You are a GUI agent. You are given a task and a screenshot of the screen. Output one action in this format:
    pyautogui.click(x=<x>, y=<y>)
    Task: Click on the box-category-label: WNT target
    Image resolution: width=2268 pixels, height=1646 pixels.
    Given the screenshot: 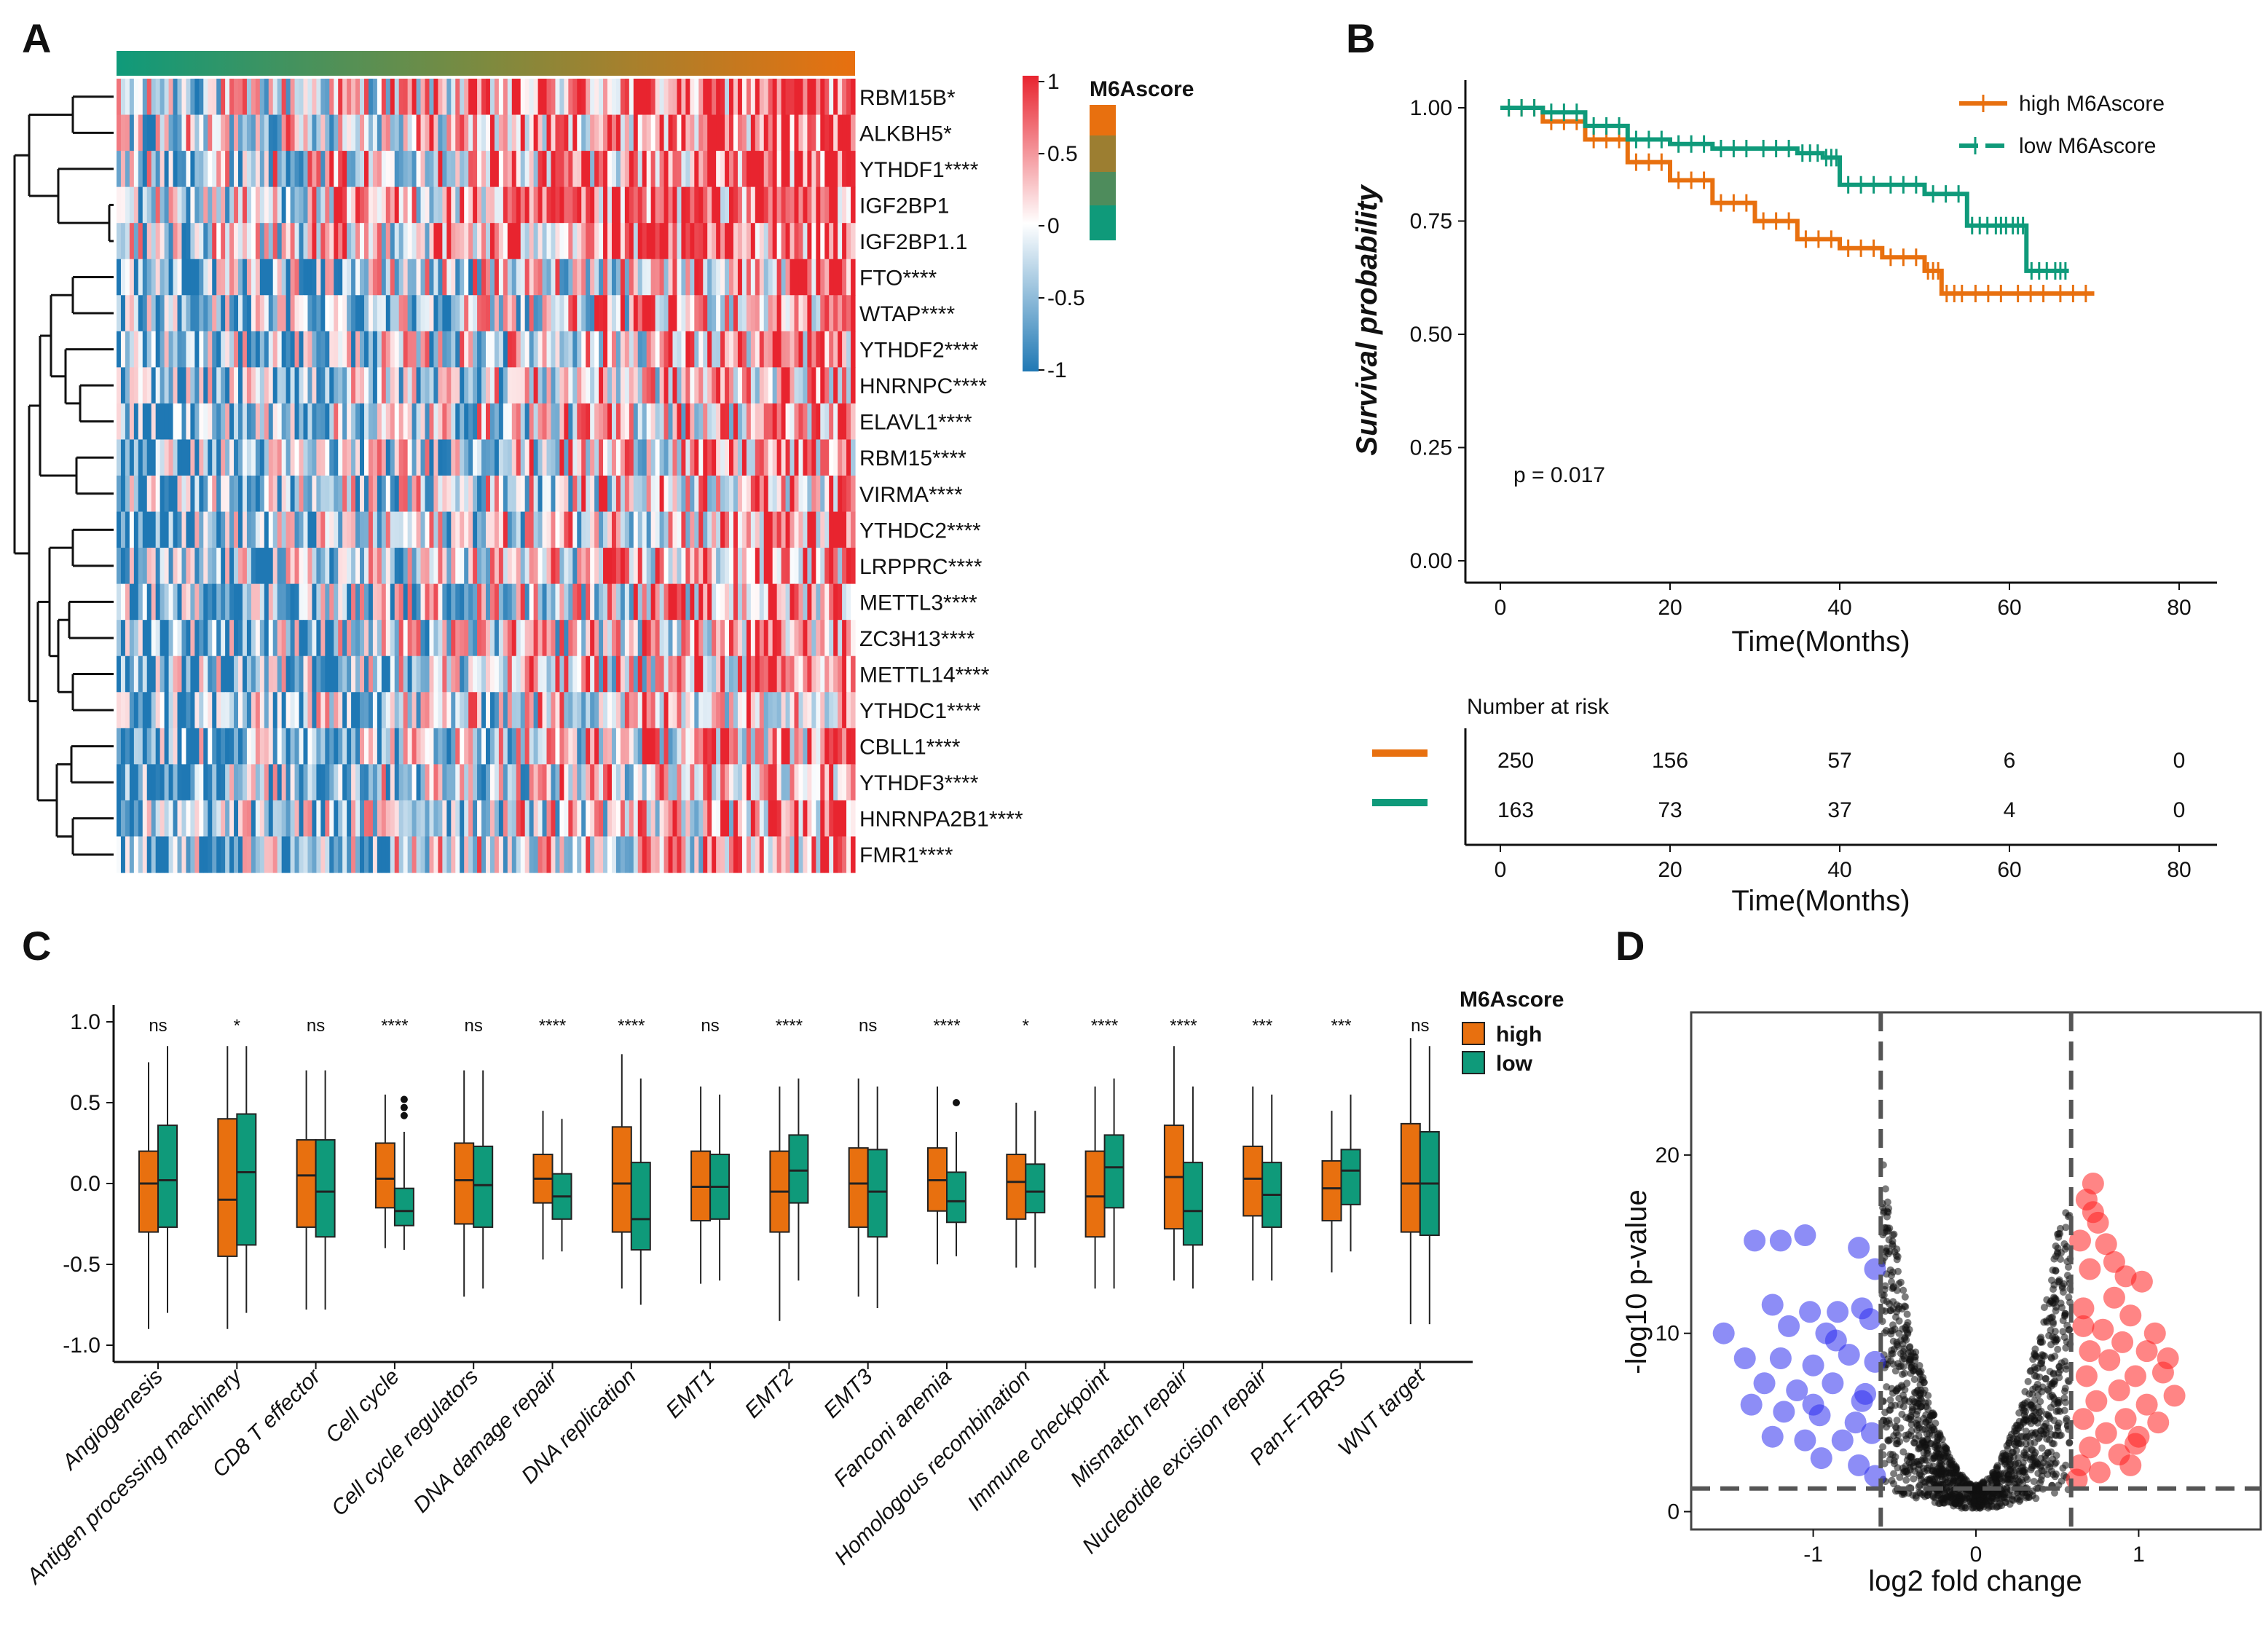 What is the action you would take?
    pyautogui.click(x=1382, y=1411)
    